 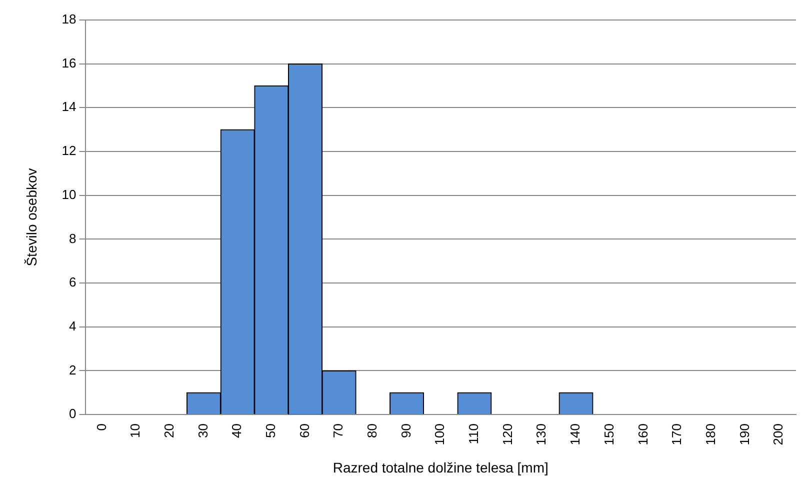 What do you see at coordinates (72, 414) in the screenshot?
I see `y-tick-label: 0` at bounding box center [72, 414].